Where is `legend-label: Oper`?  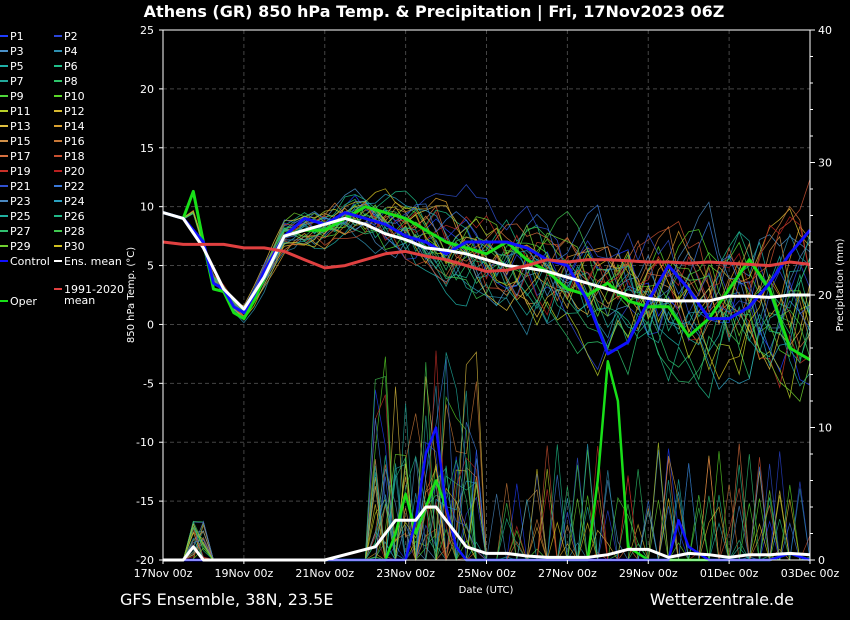 legend-label: Oper is located at coordinates (23, 301).